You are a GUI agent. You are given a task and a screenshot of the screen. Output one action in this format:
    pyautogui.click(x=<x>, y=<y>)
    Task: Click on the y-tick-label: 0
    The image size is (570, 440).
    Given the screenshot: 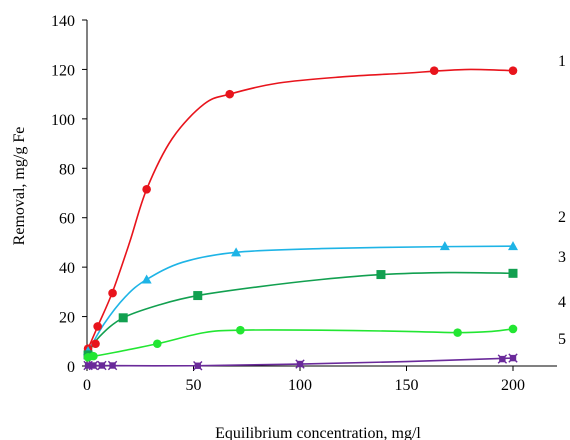 What is the action you would take?
    pyautogui.click(x=71, y=367)
    